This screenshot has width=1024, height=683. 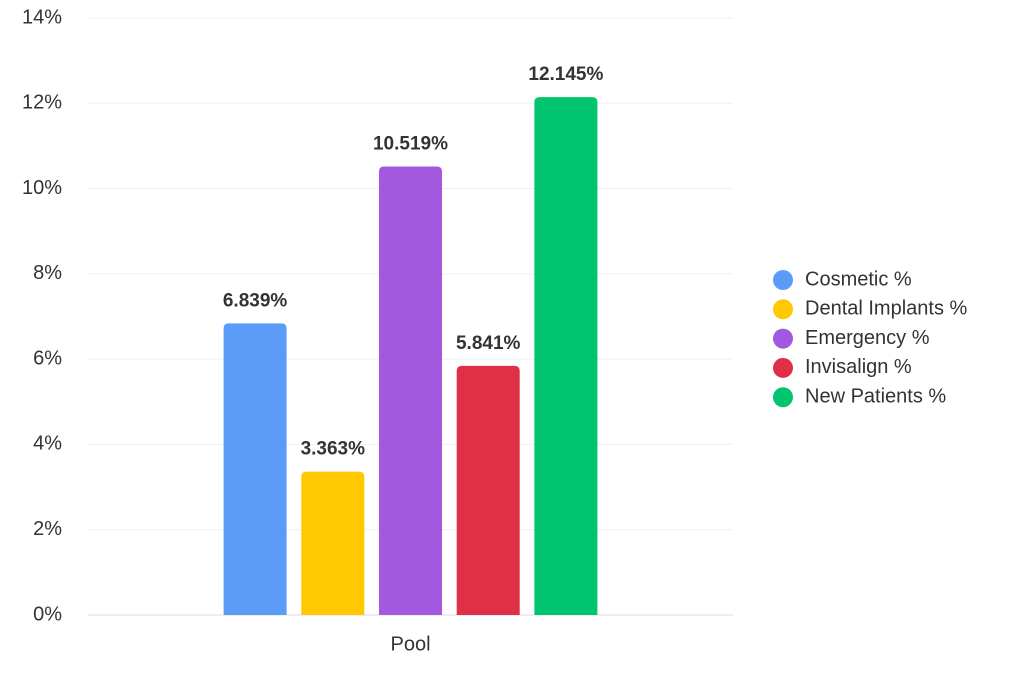 I want to click on legend-label: Emergency %, so click(x=867, y=338).